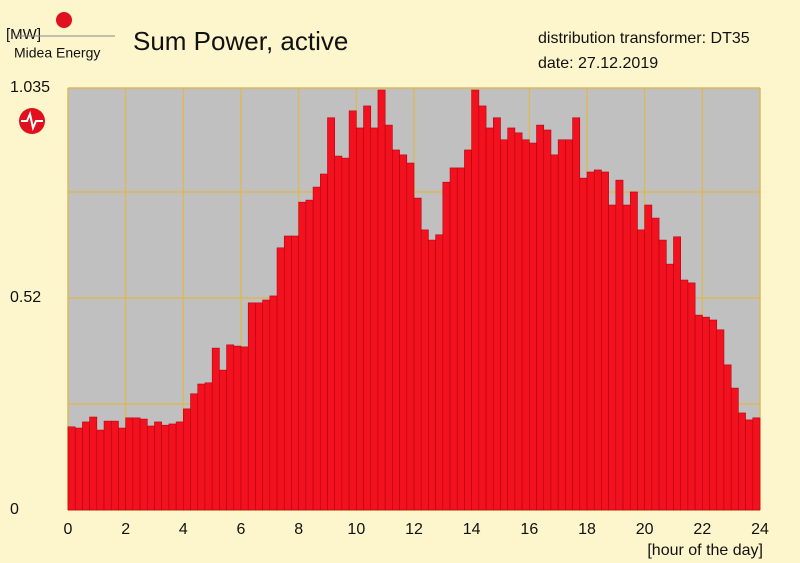  Describe the element at coordinates (241, 529) in the screenshot. I see `x-tick-label: 6` at that location.